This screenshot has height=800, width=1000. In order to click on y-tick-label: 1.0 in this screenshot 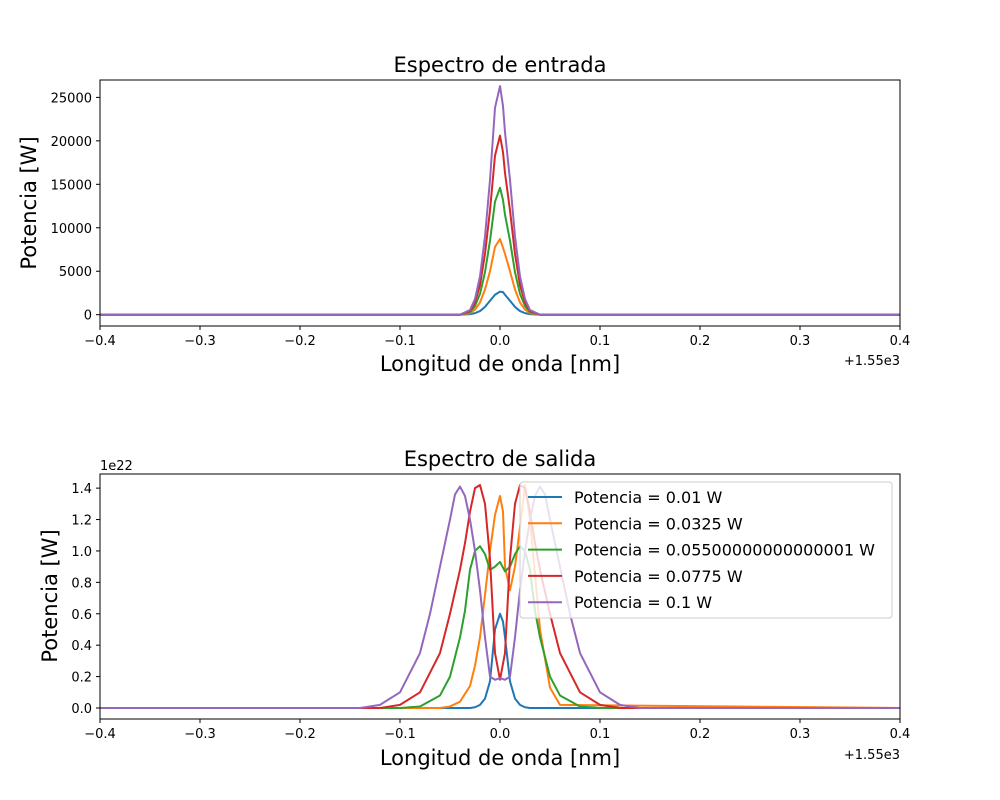, I will do `click(81, 552)`.